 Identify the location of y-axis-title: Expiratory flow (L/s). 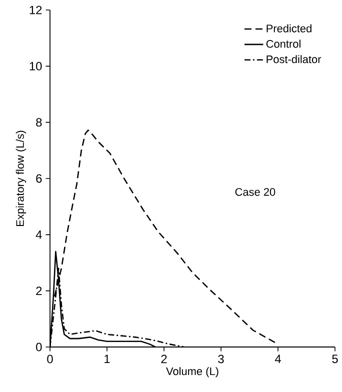
(21, 178).